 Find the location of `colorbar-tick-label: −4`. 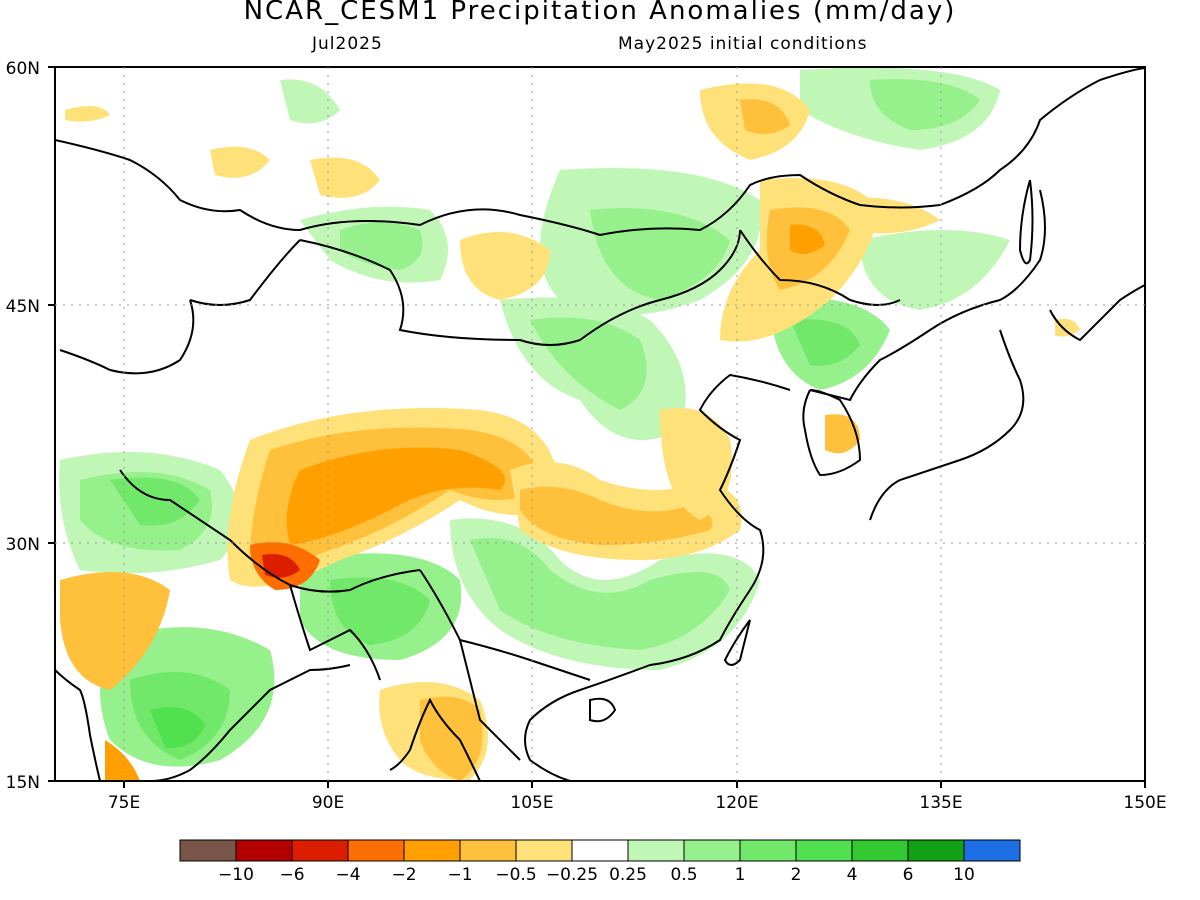

colorbar-tick-label: −4 is located at coordinates (347, 875).